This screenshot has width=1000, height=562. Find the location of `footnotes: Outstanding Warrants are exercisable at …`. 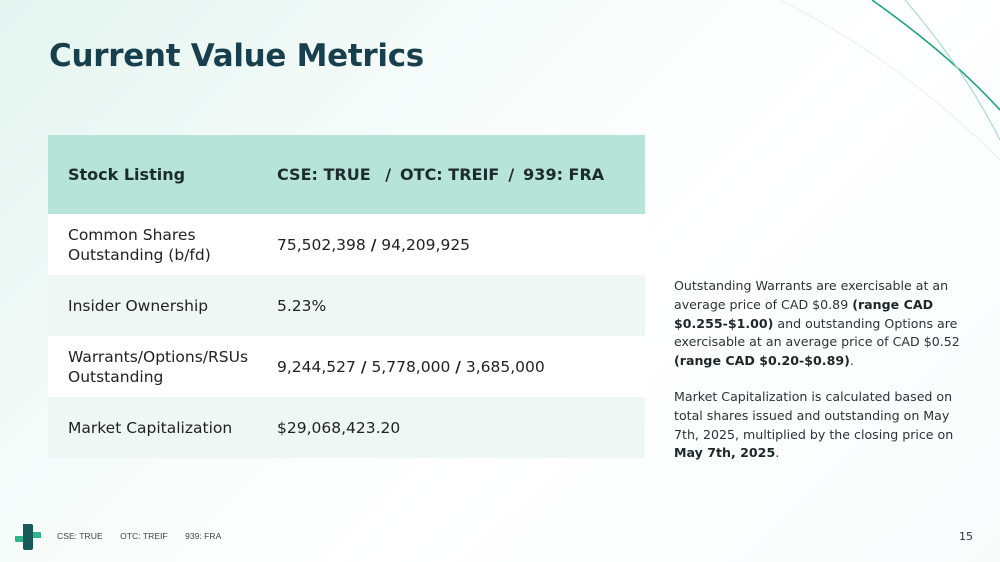

footnotes: Outstanding Warrants are exercisable at … is located at coordinates (819, 378).